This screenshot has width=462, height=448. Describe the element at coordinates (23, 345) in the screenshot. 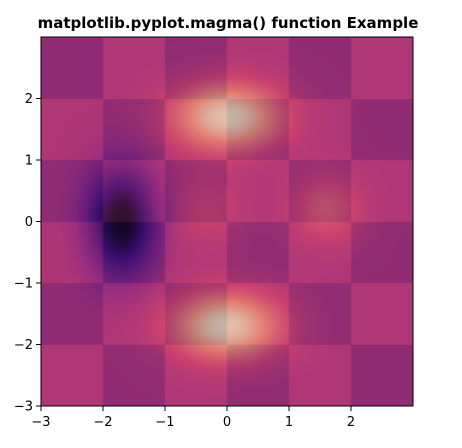

I see `y-tick-label: −2` at that location.